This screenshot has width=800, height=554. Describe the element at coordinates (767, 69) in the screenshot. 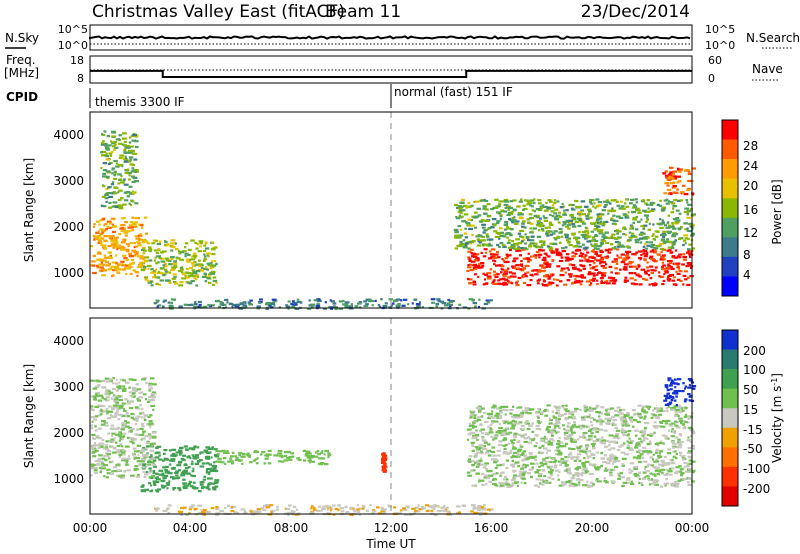

I see `nave-label: Nave` at that location.